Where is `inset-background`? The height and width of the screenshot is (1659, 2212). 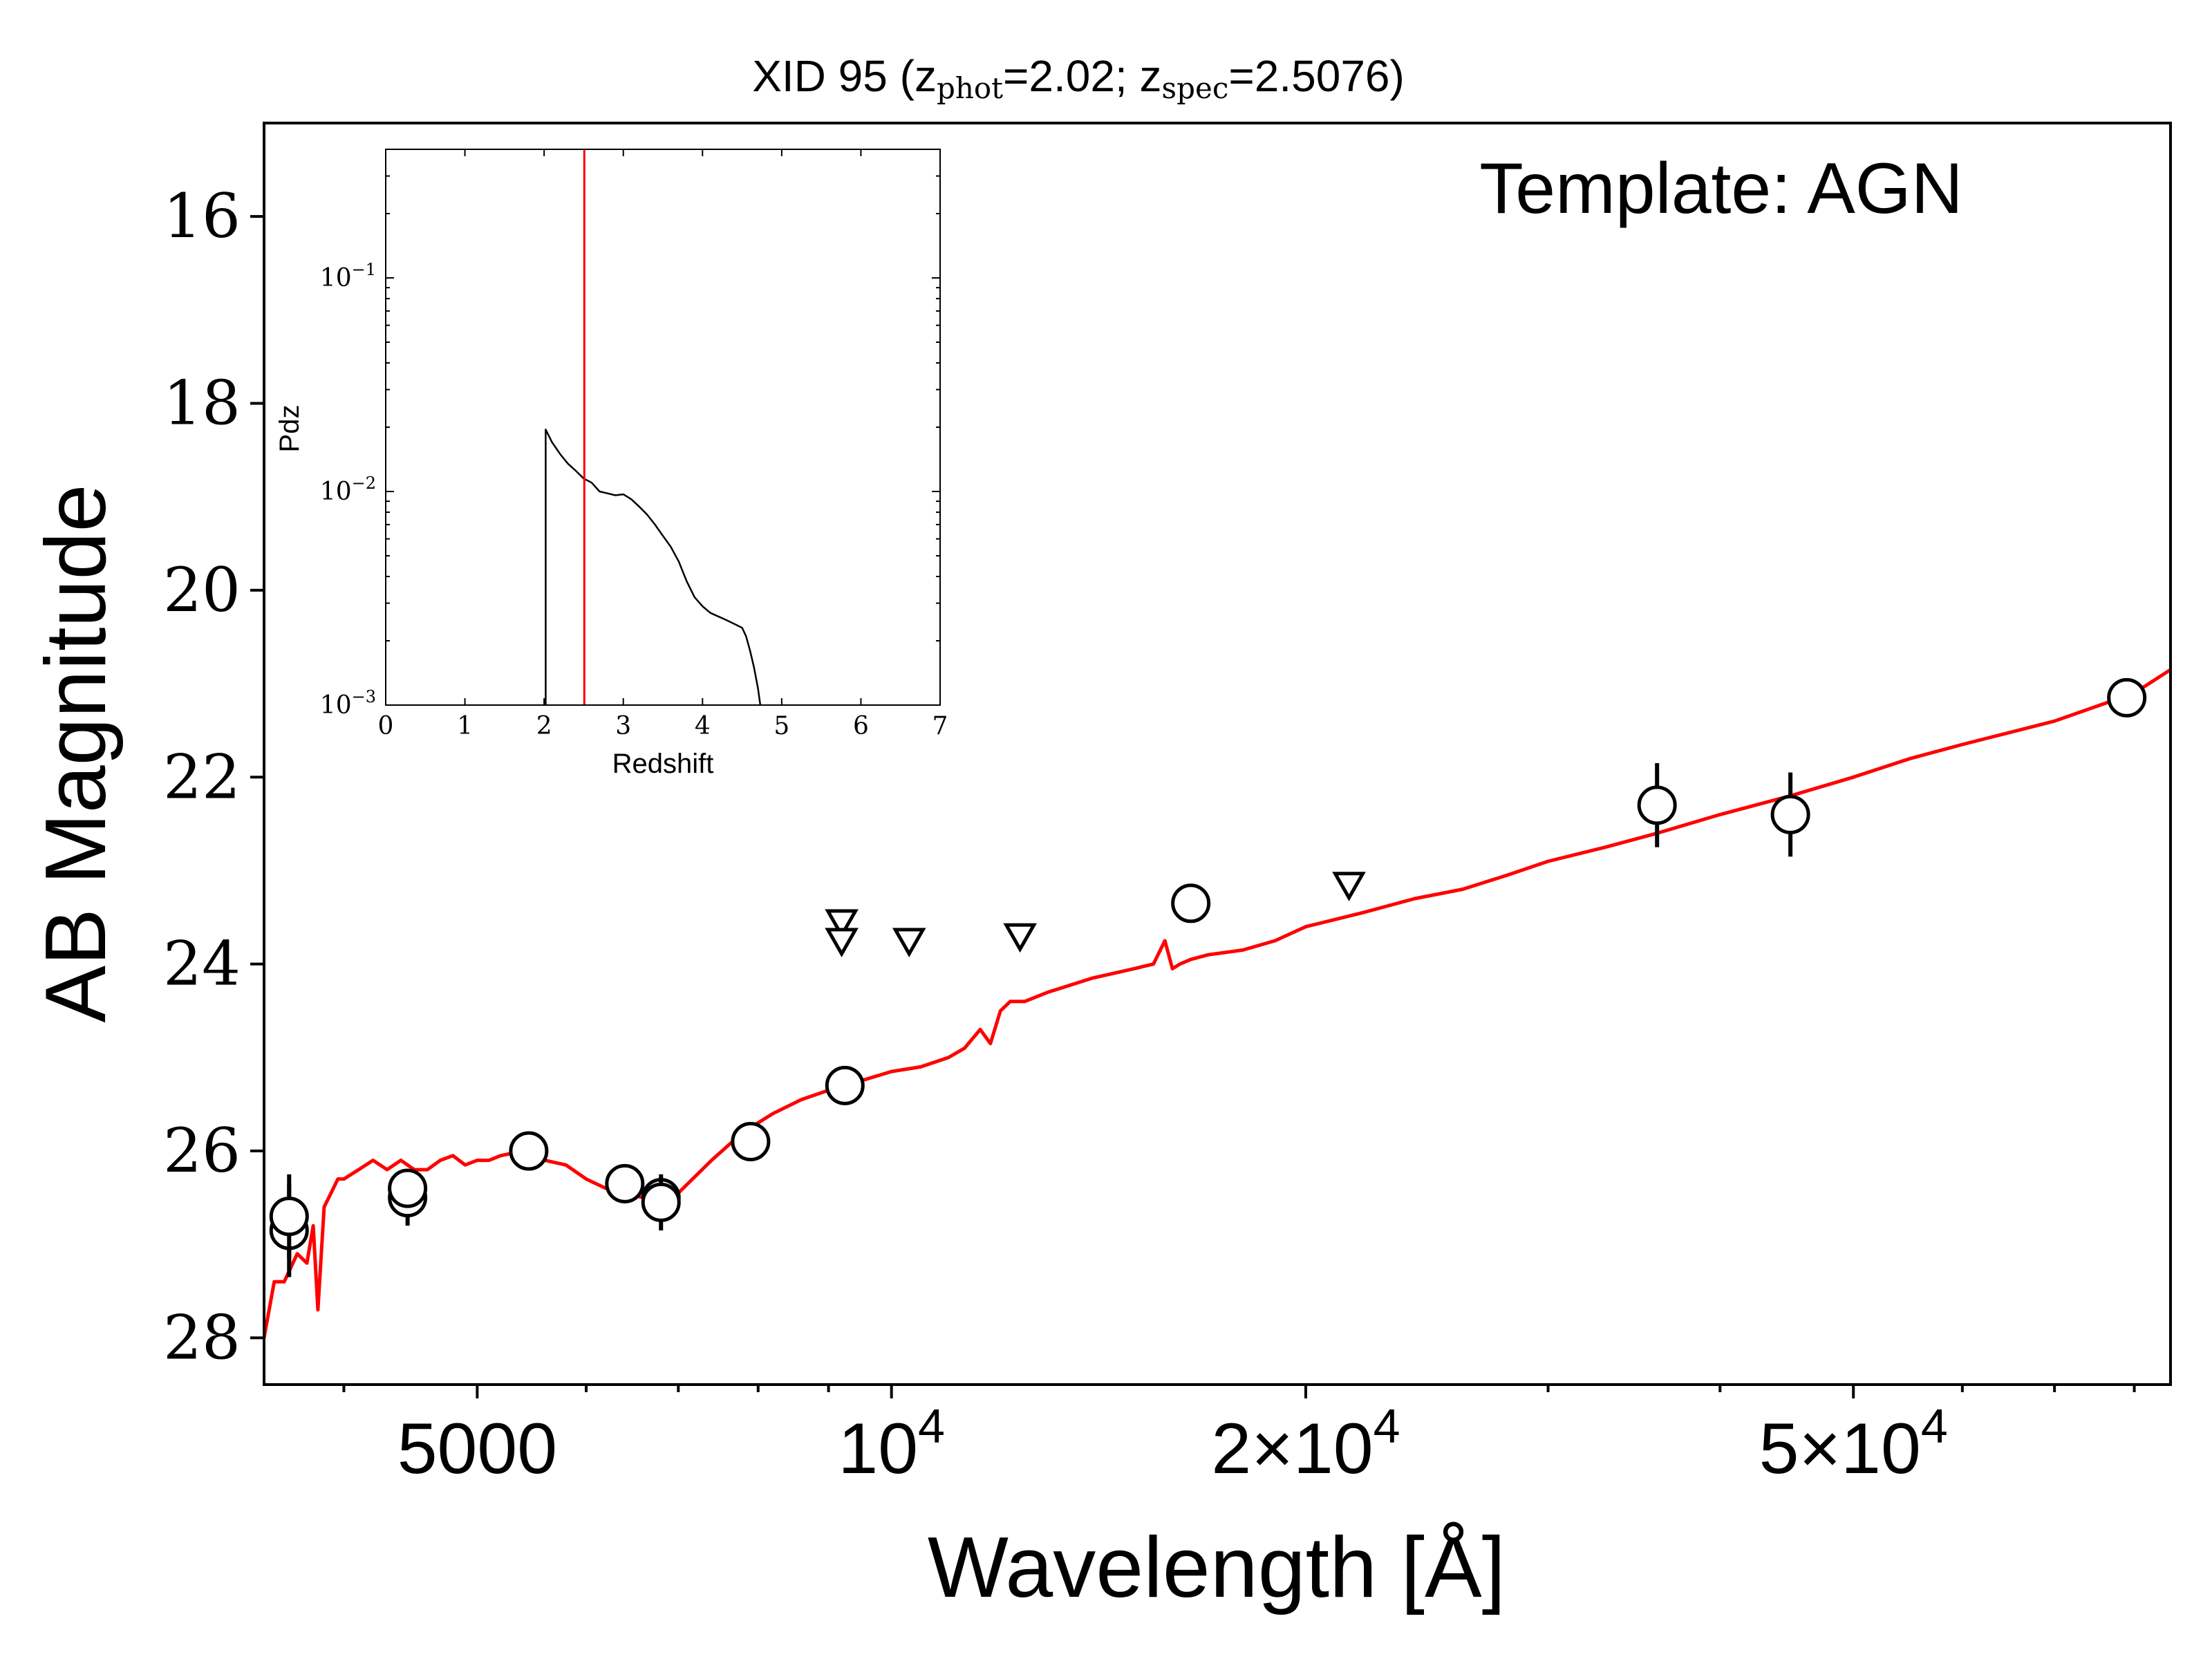
inset-background is located at coordinates (663, 427).